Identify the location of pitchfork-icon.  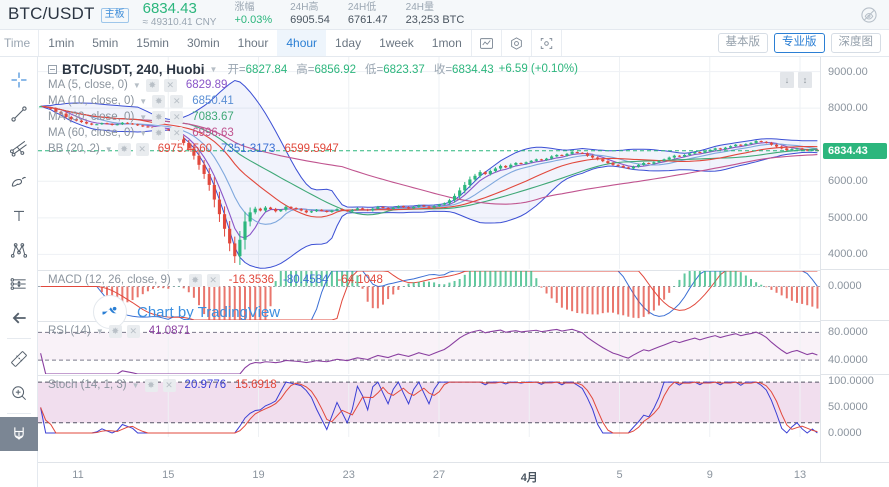
(19, 148).